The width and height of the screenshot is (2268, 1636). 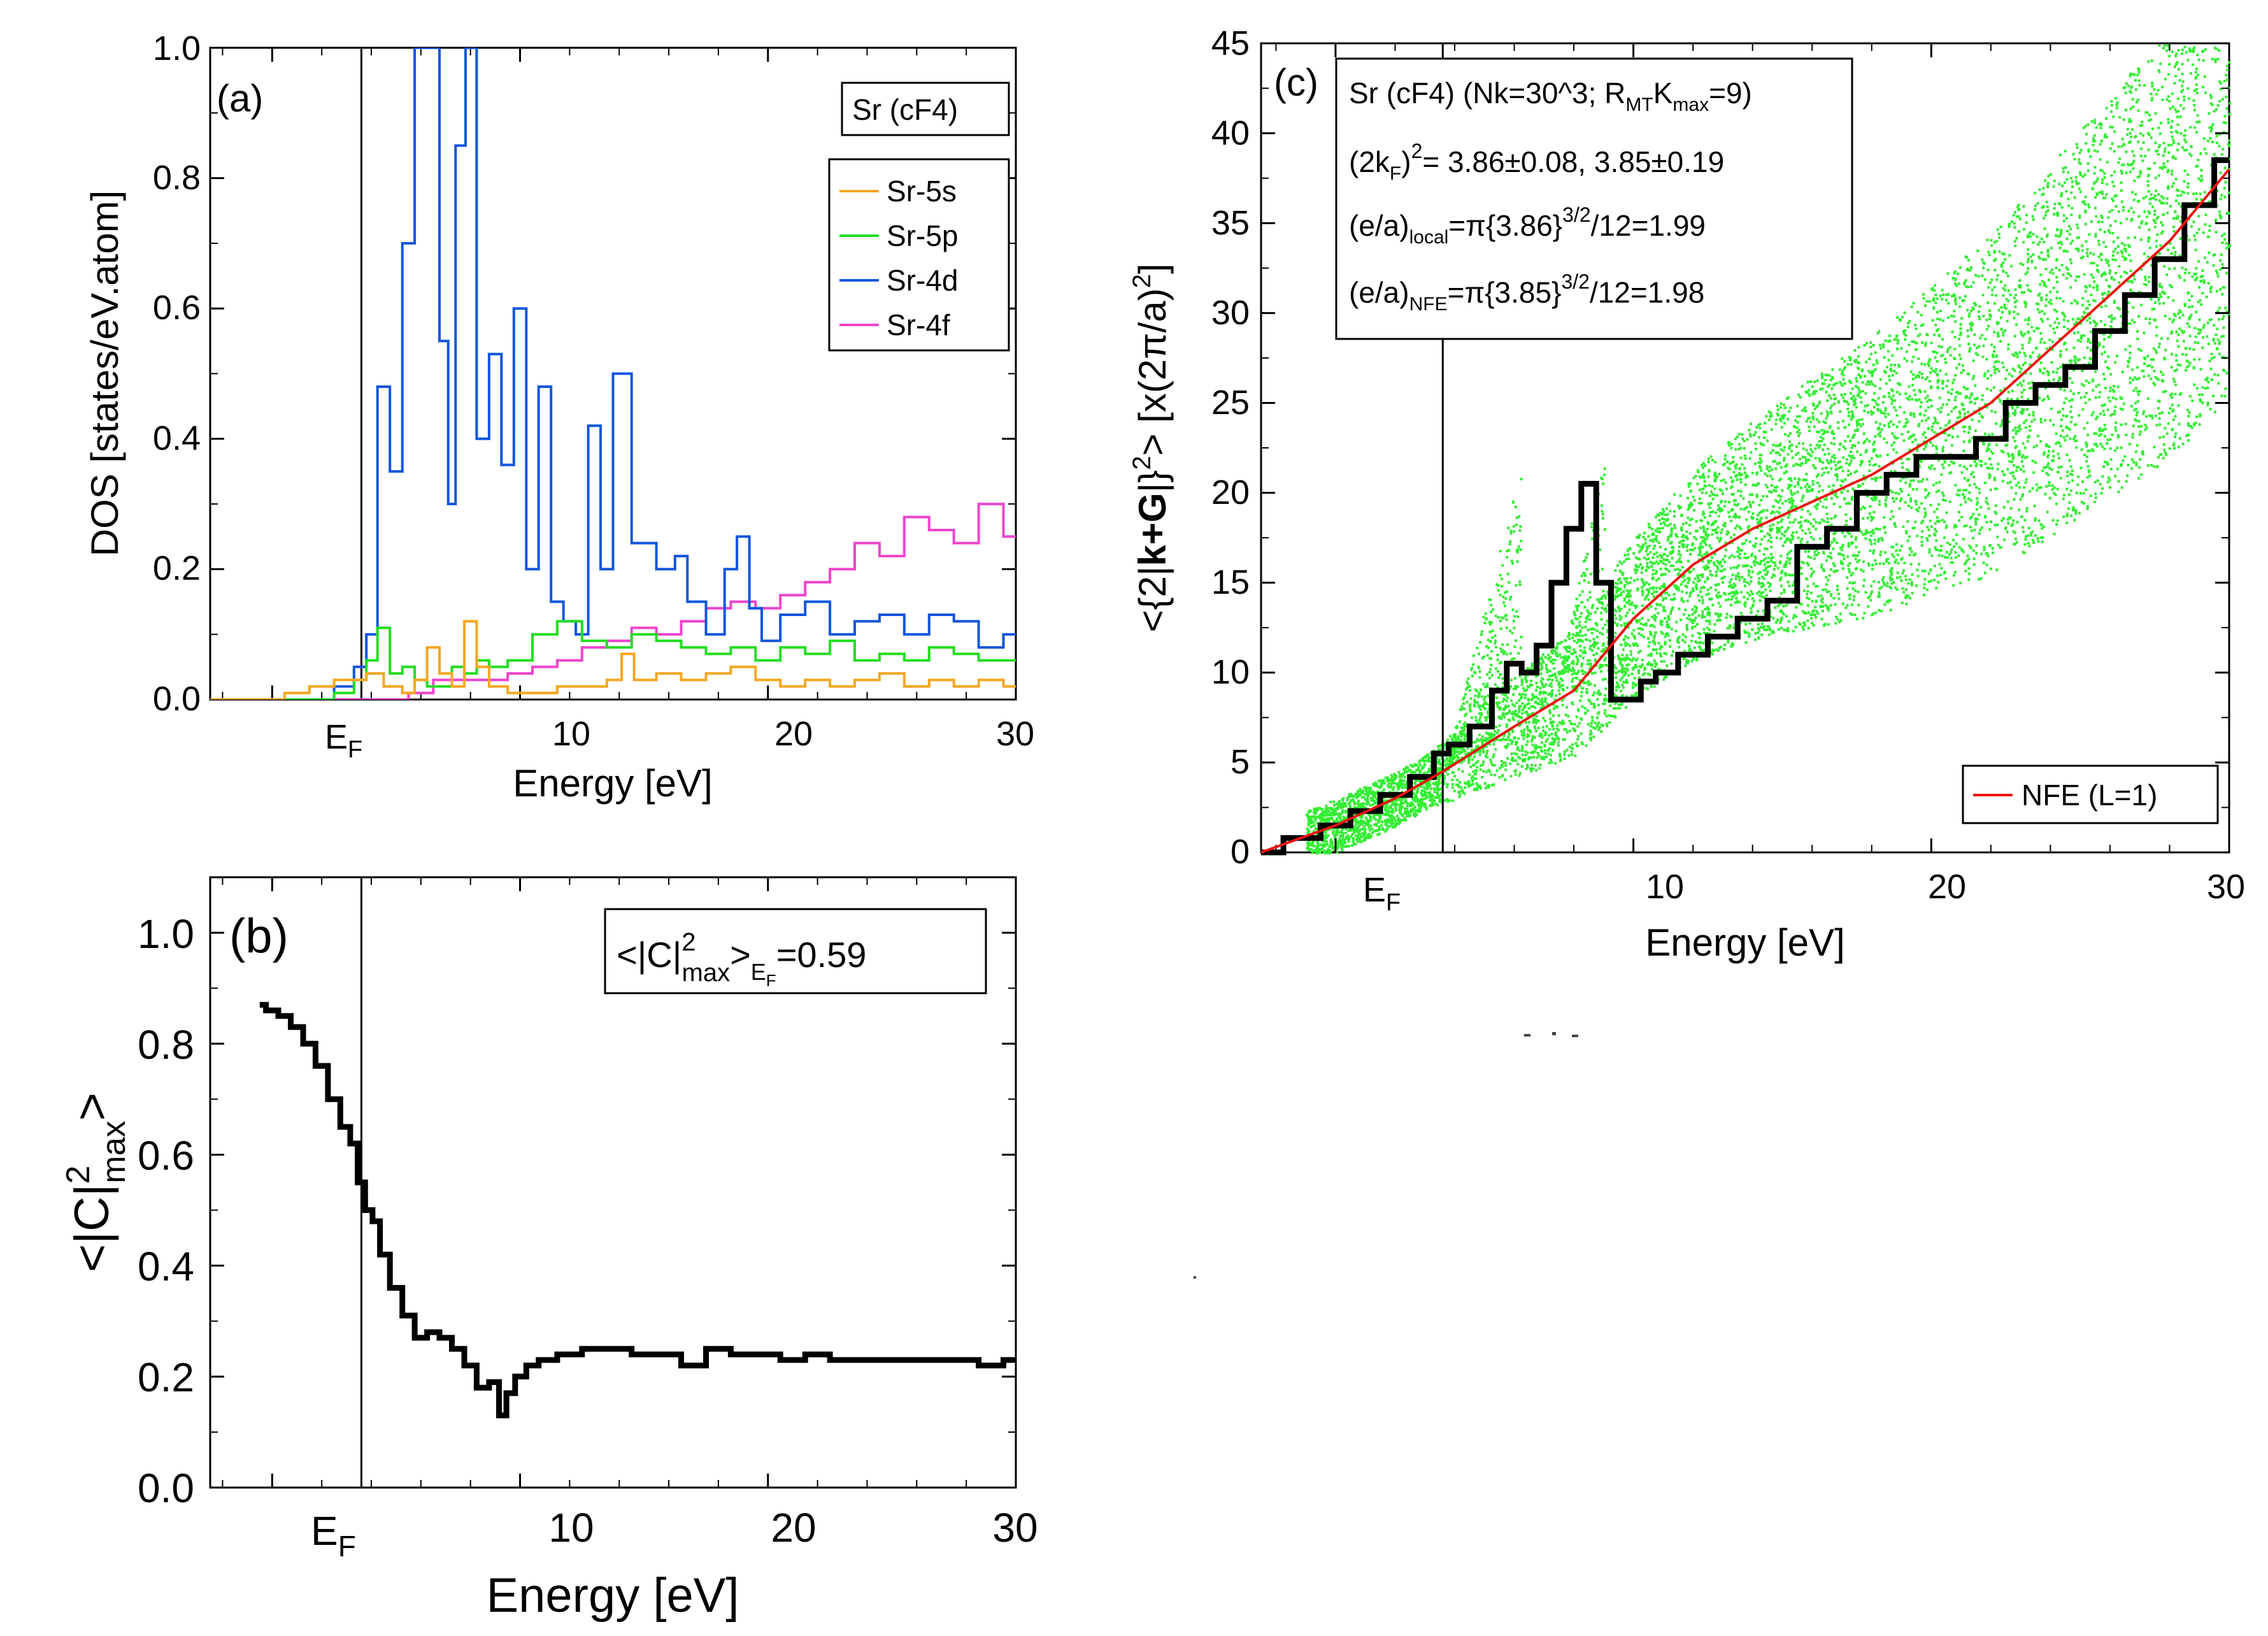 What do you see at coordinates (637, 1210) in the screenshot?
I see `panel-b-series-line` at bounding box center [637, 1210].